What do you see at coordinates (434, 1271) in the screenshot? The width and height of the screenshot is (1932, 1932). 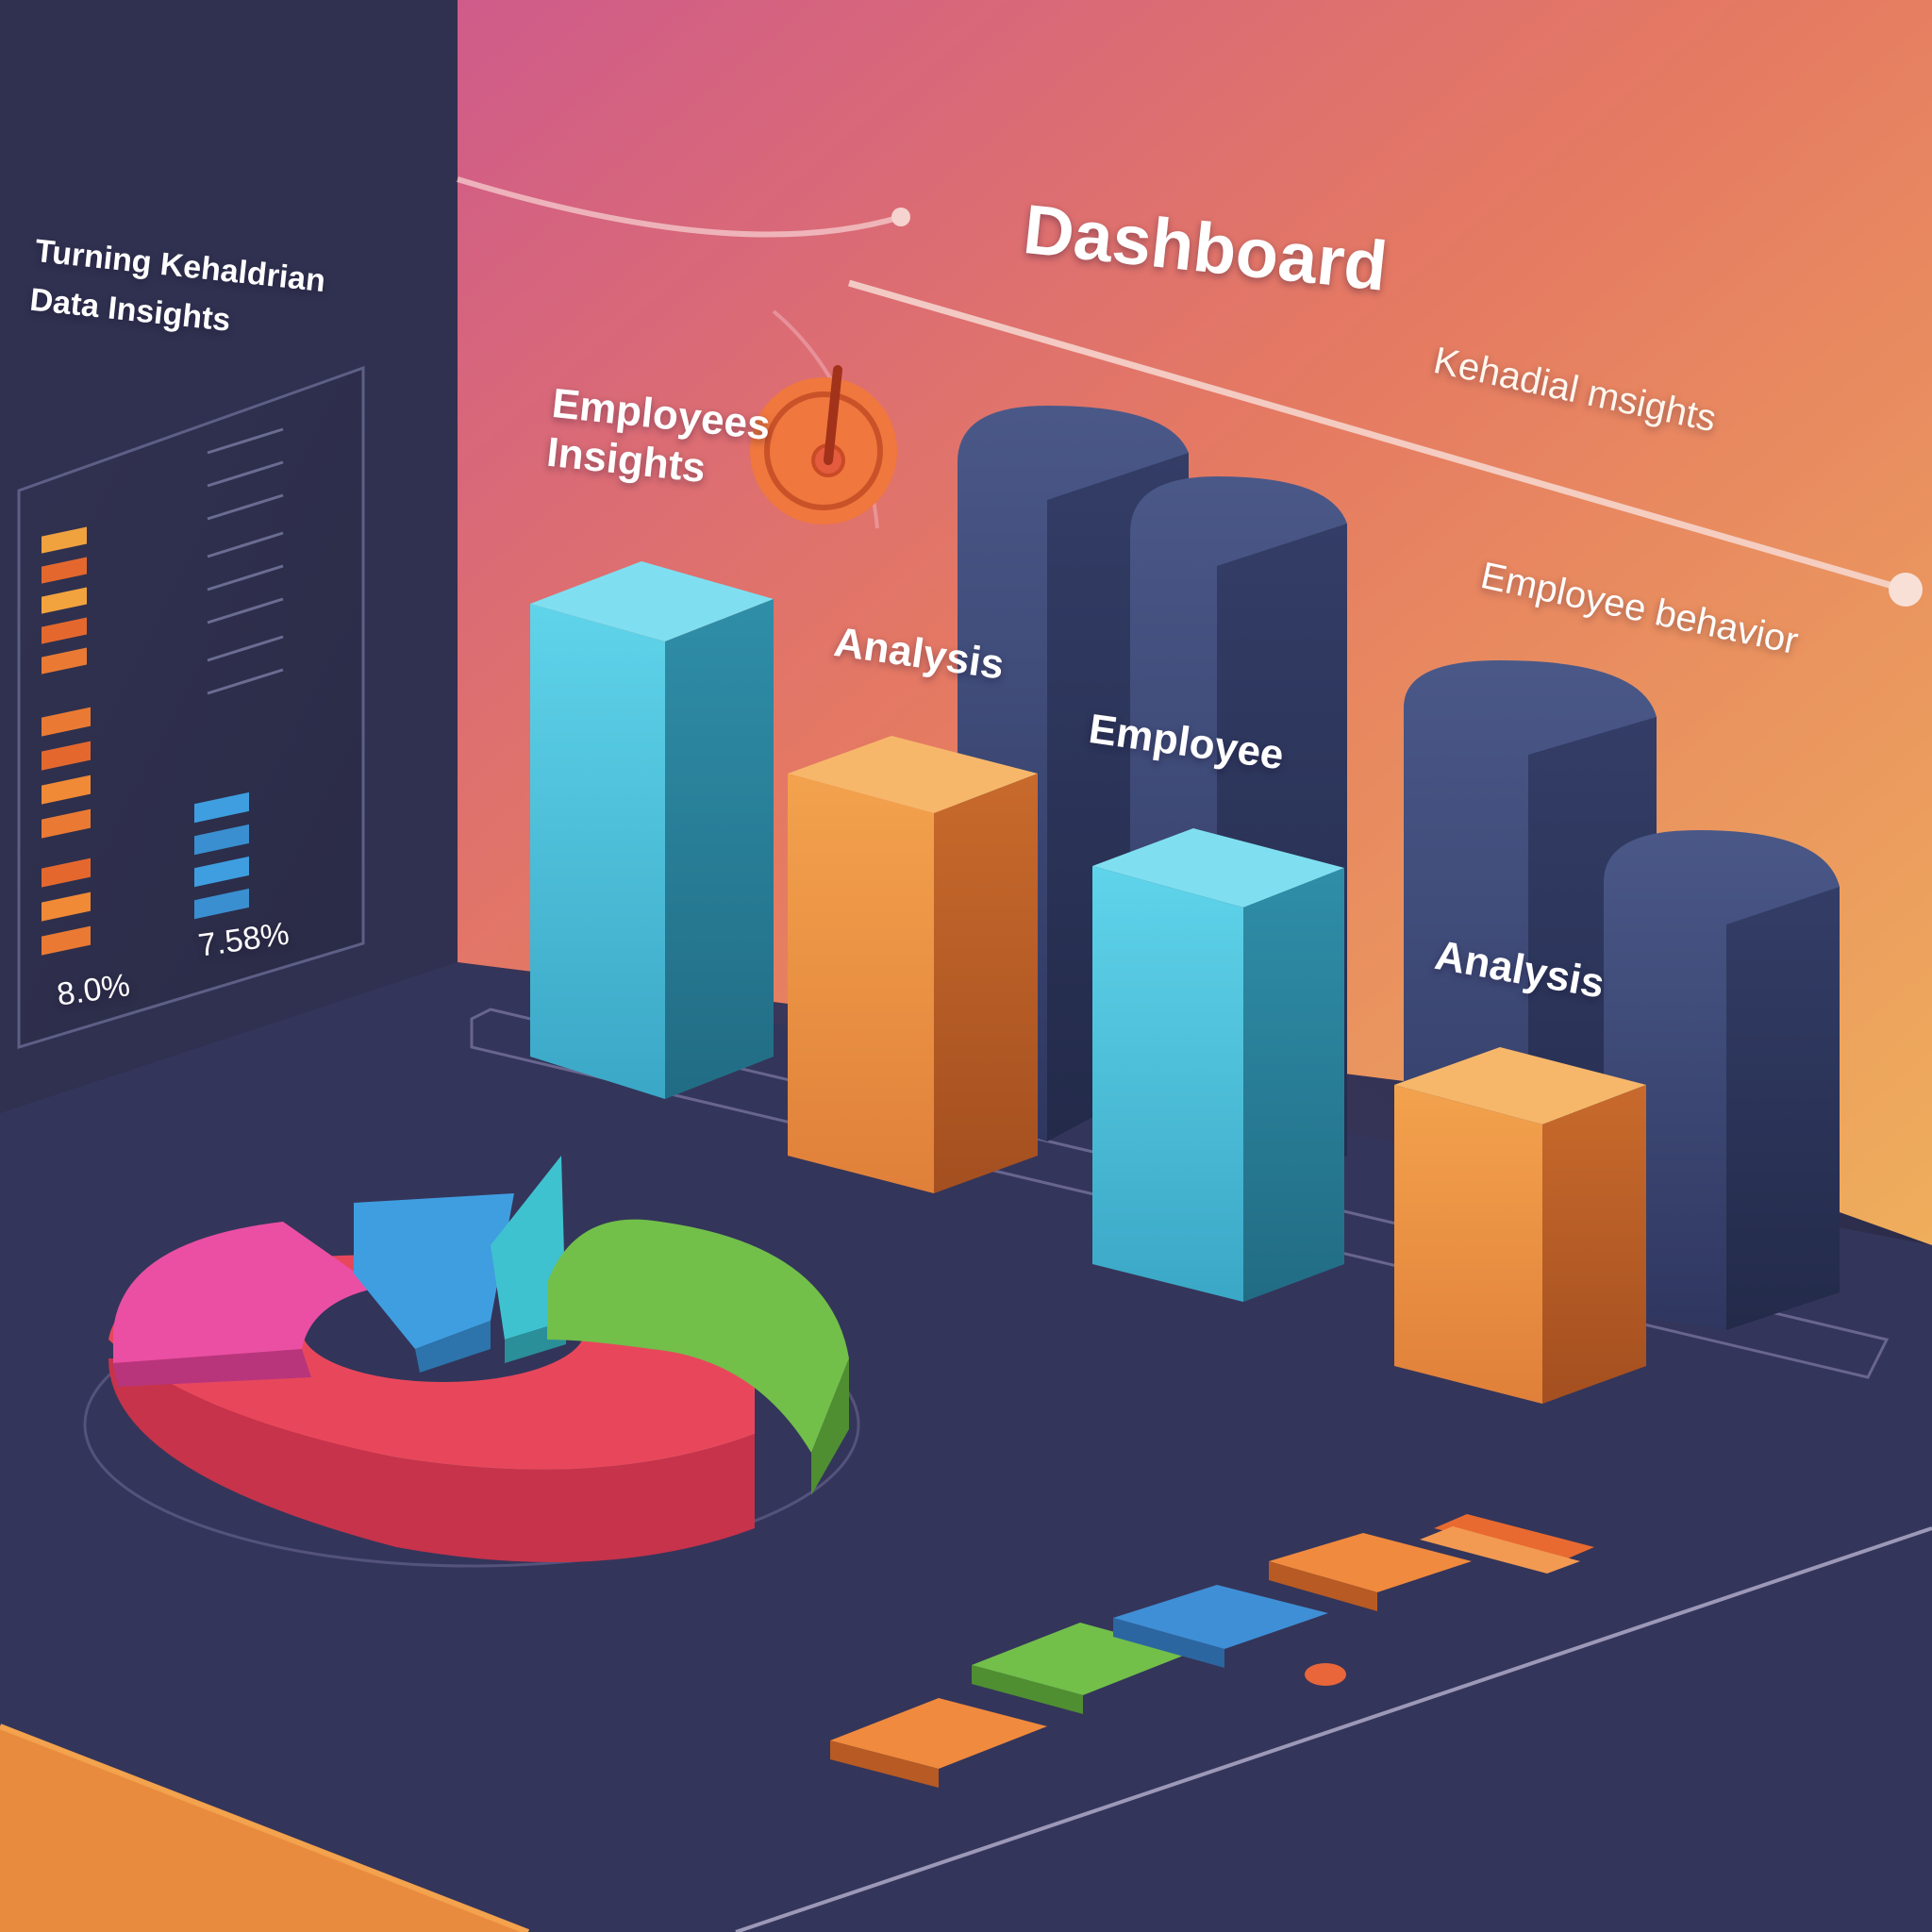 I see `donut-blue-slice` at bounding box center [434, 1271].